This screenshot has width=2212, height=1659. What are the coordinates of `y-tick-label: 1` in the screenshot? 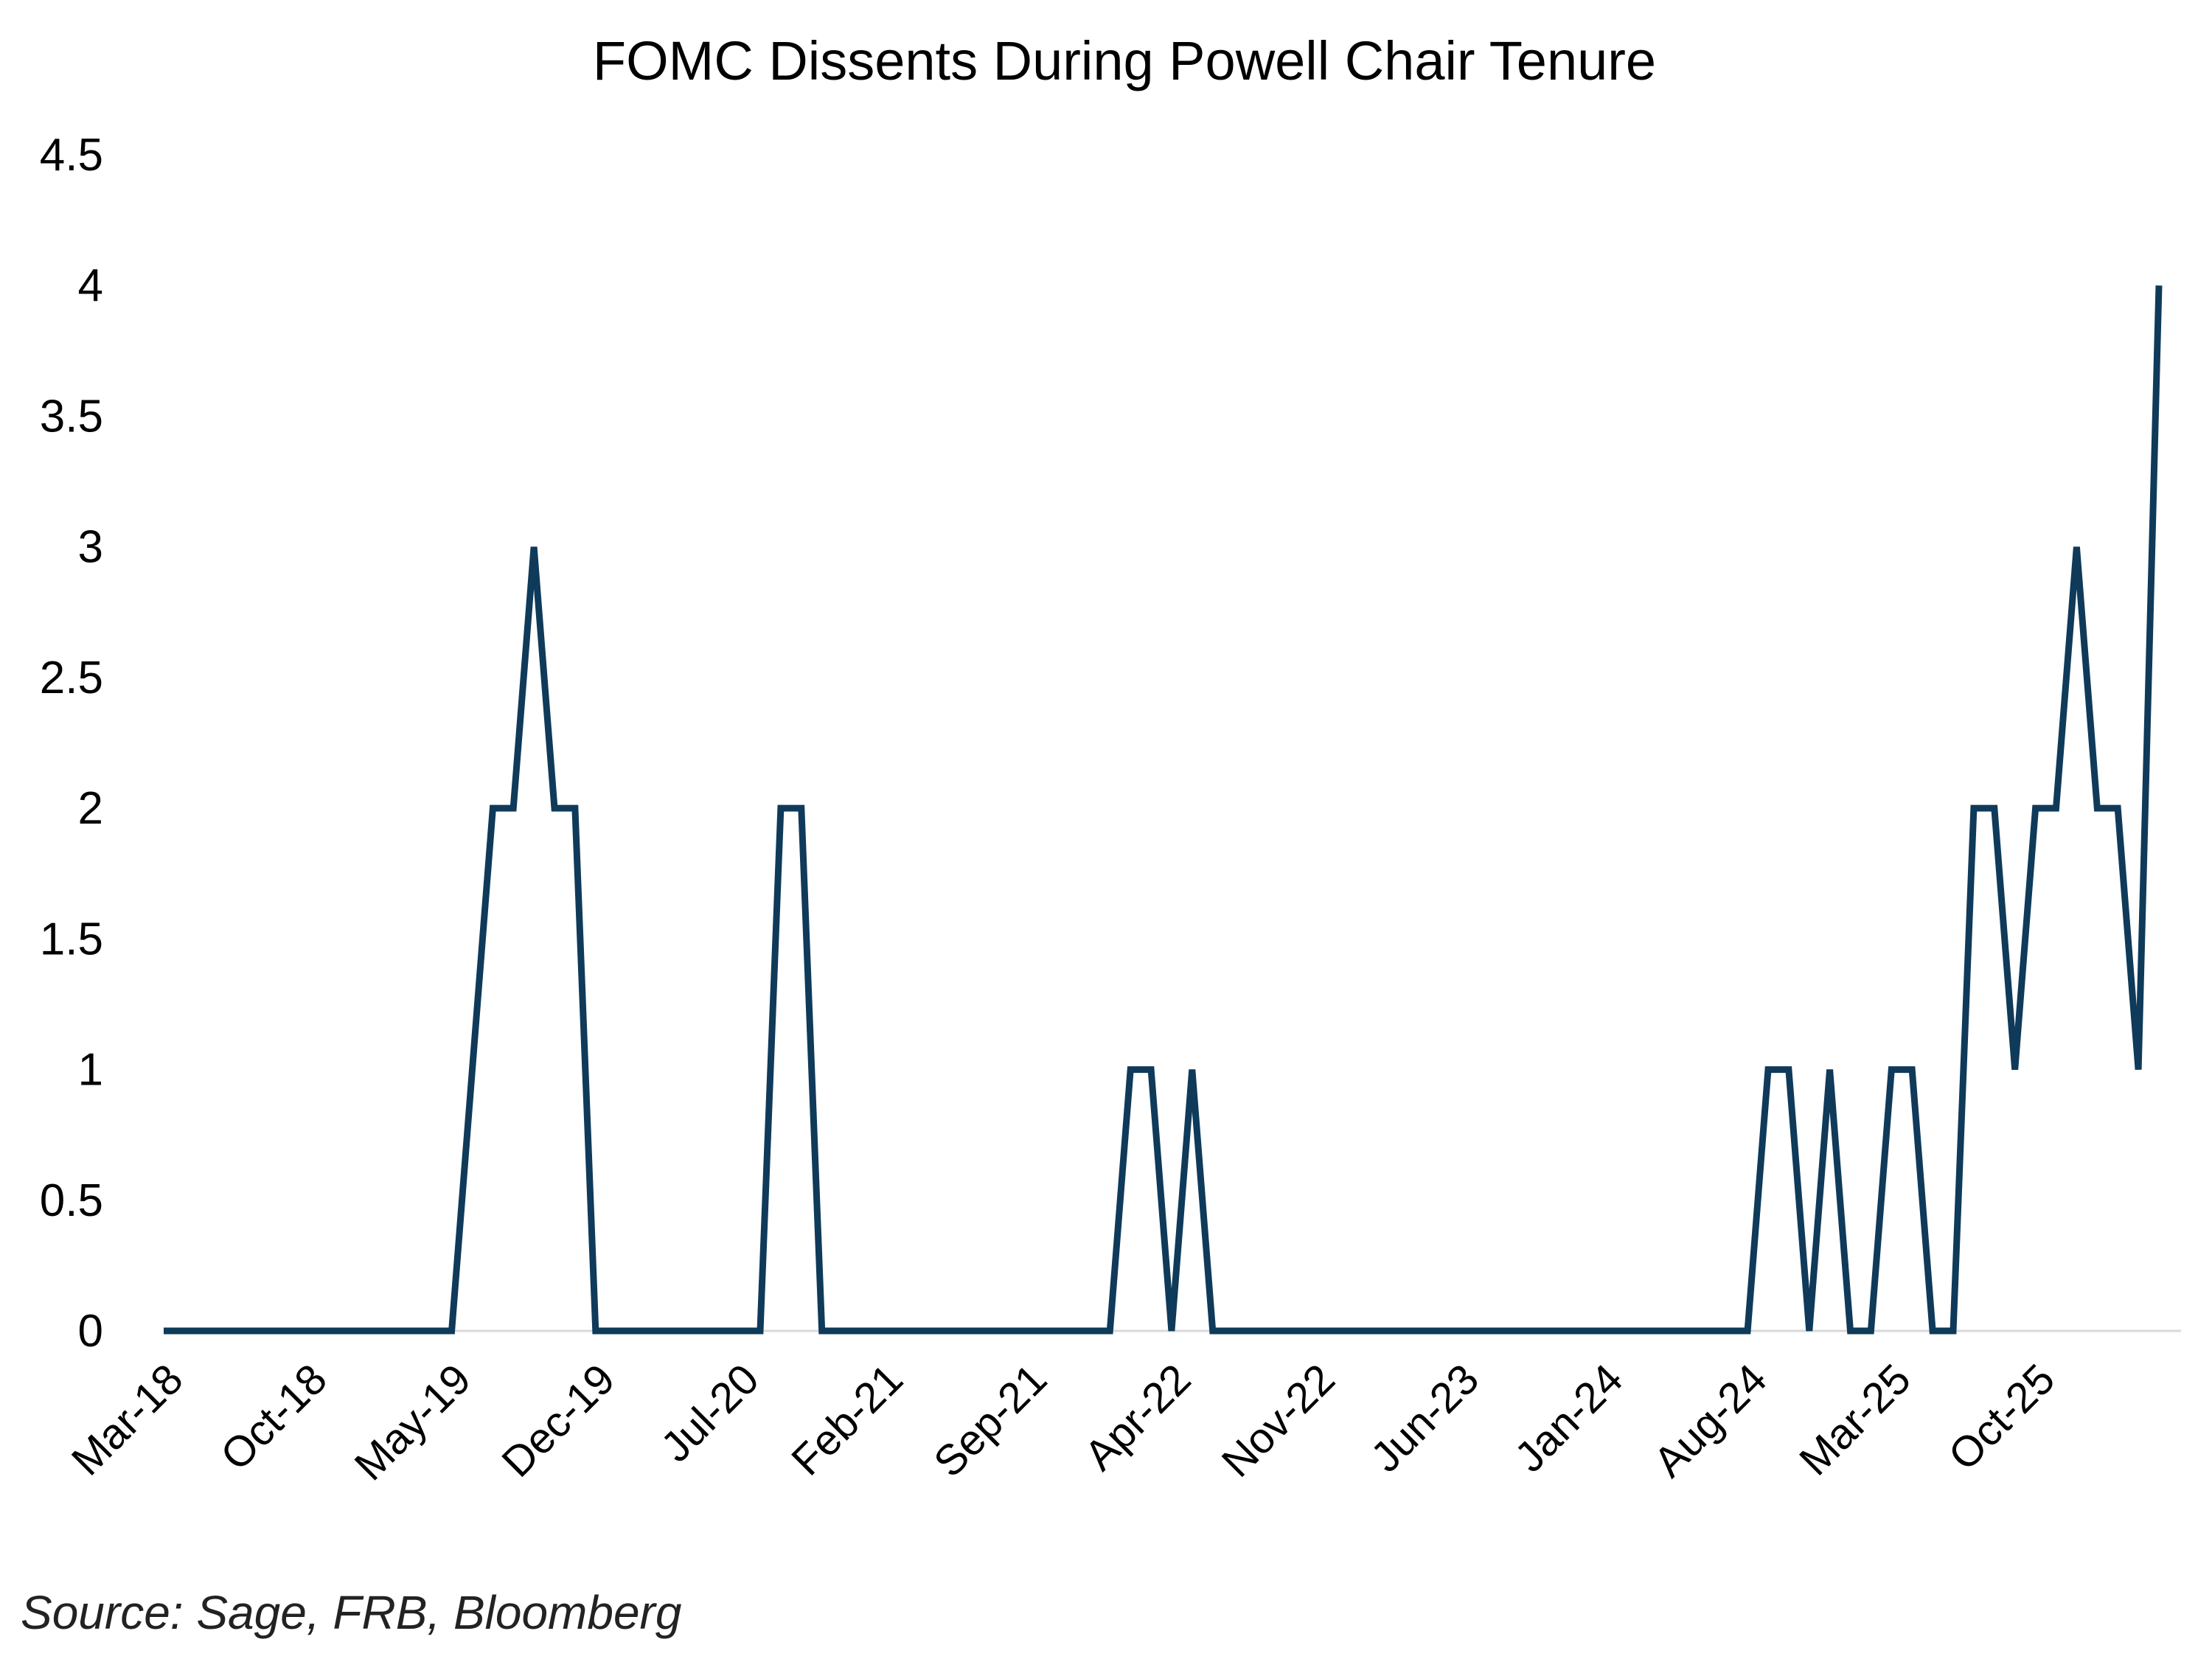 It's located at (90, 1070).